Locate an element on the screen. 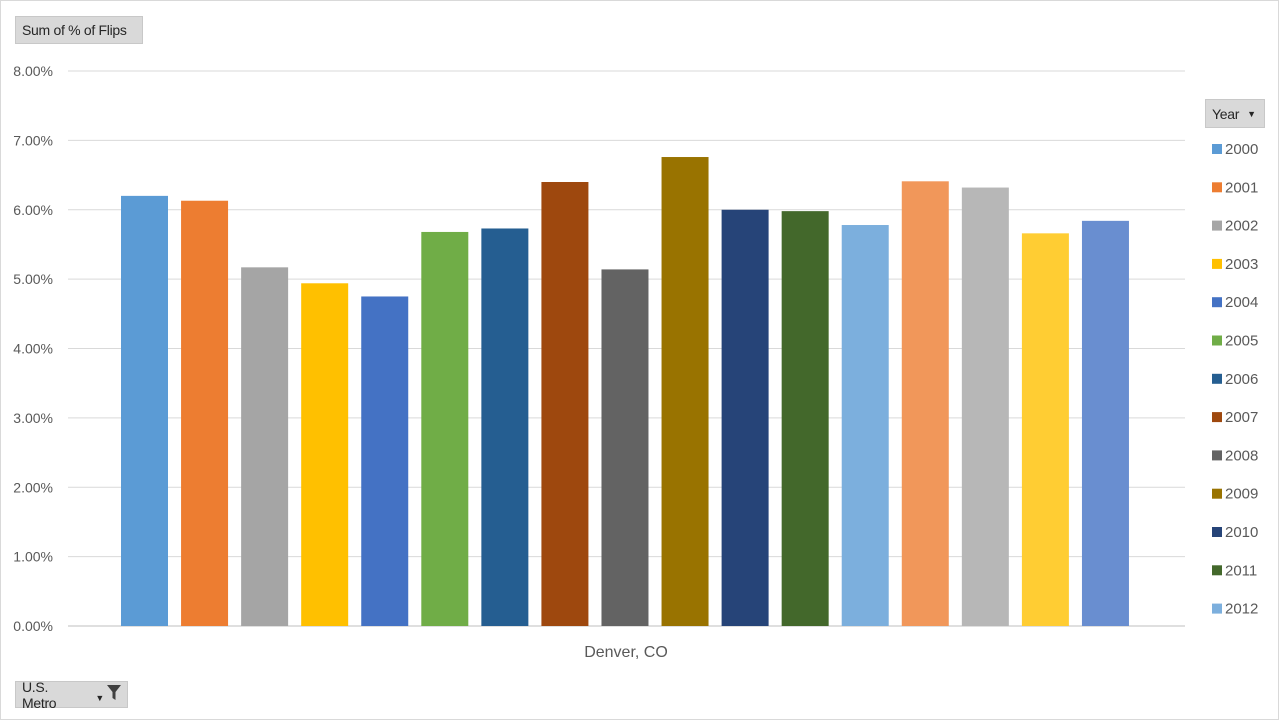  filter-icon is located at coordinates (114, 694).